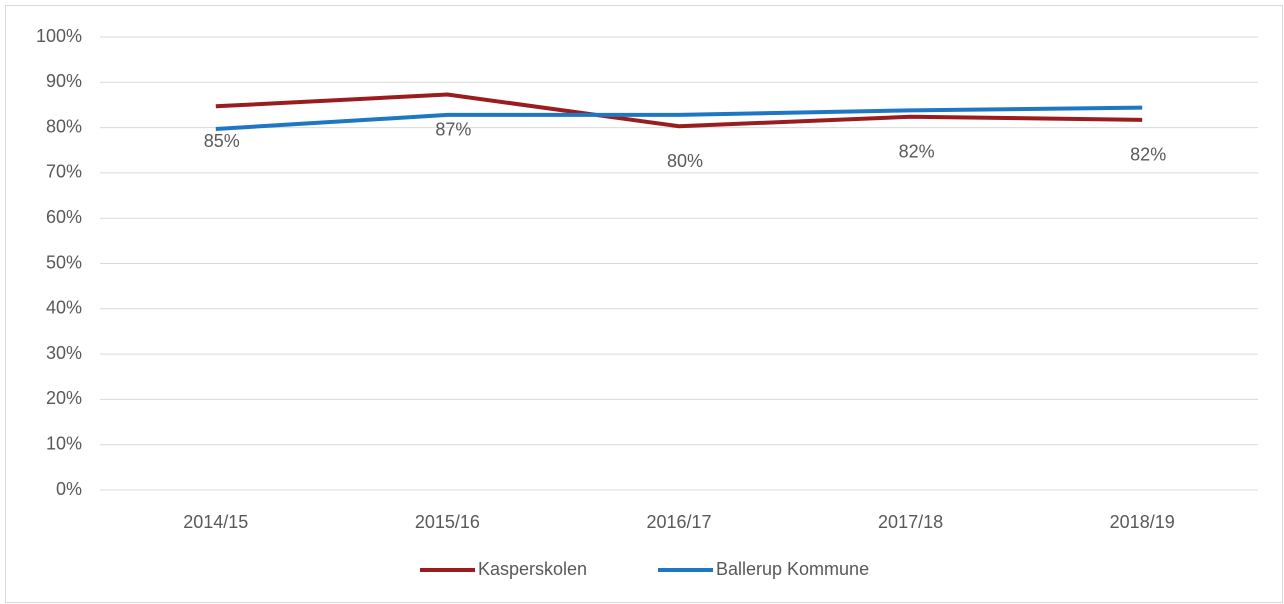 This screenshot has width=1284, height=604. What do you see at coordinates (64, 217) in the screenshot?
I see `y-tick-label: 60%` at bounding box center [64, 217].